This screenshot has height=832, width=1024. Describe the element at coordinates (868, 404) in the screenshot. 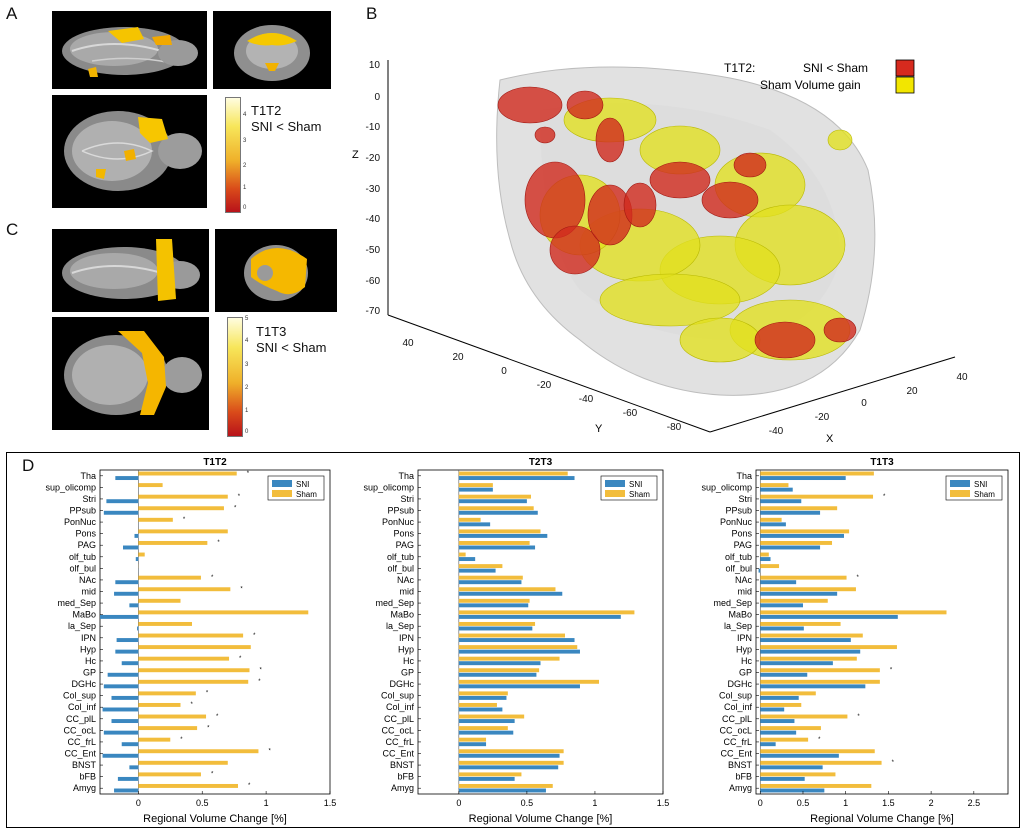

I see `x-axis-ticks: 40 20 0 -20 -40` at that location.